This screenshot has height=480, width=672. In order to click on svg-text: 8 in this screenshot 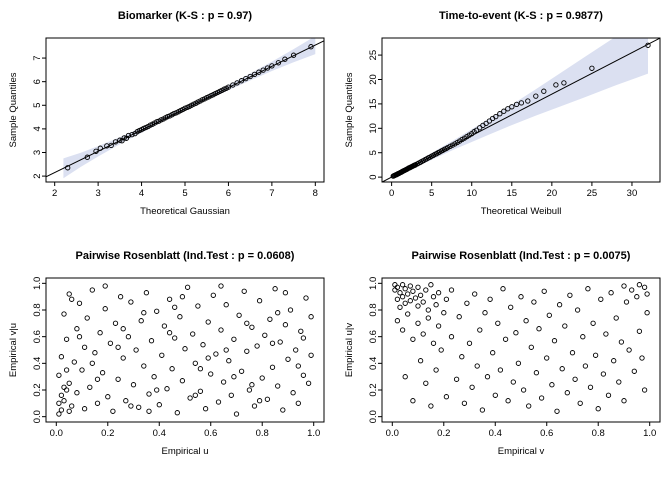, I will do `click(315, 193)`.